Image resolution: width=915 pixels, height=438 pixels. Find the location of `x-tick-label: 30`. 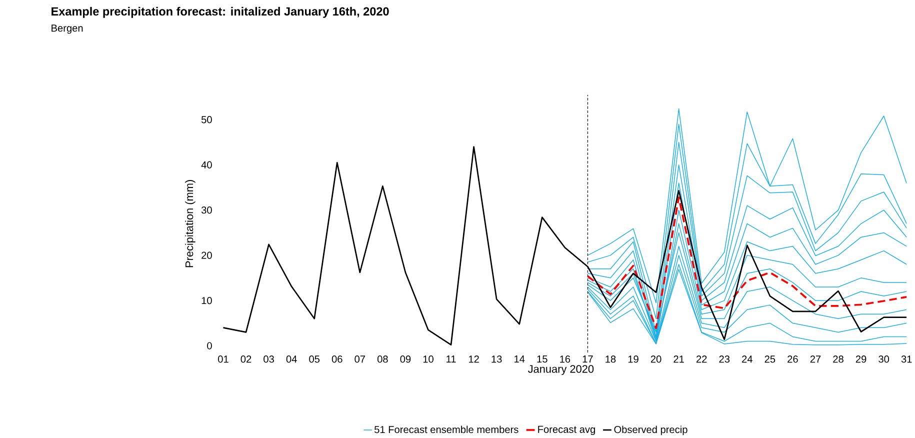

x-tick-label: 30 is located at coordinates (884, 359).